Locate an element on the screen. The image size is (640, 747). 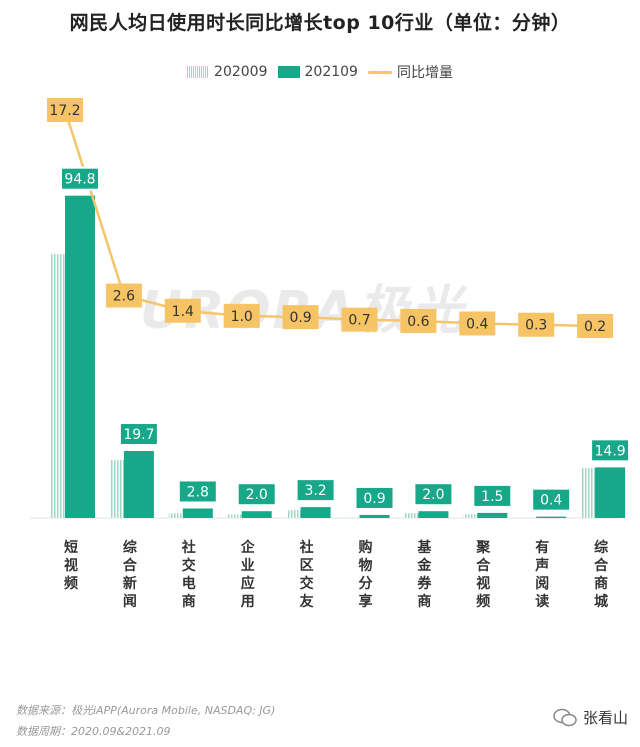
bar-2021-label: 19.7 is located at coordinates (138, 435).